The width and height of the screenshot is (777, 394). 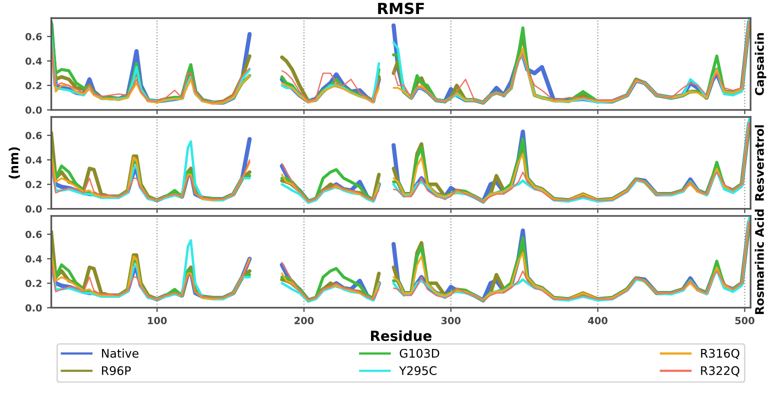 What do you see at coordinates (720, 354) in the screenshot?
I see `legend-label: R316Q` at bounding box center [720, 354].